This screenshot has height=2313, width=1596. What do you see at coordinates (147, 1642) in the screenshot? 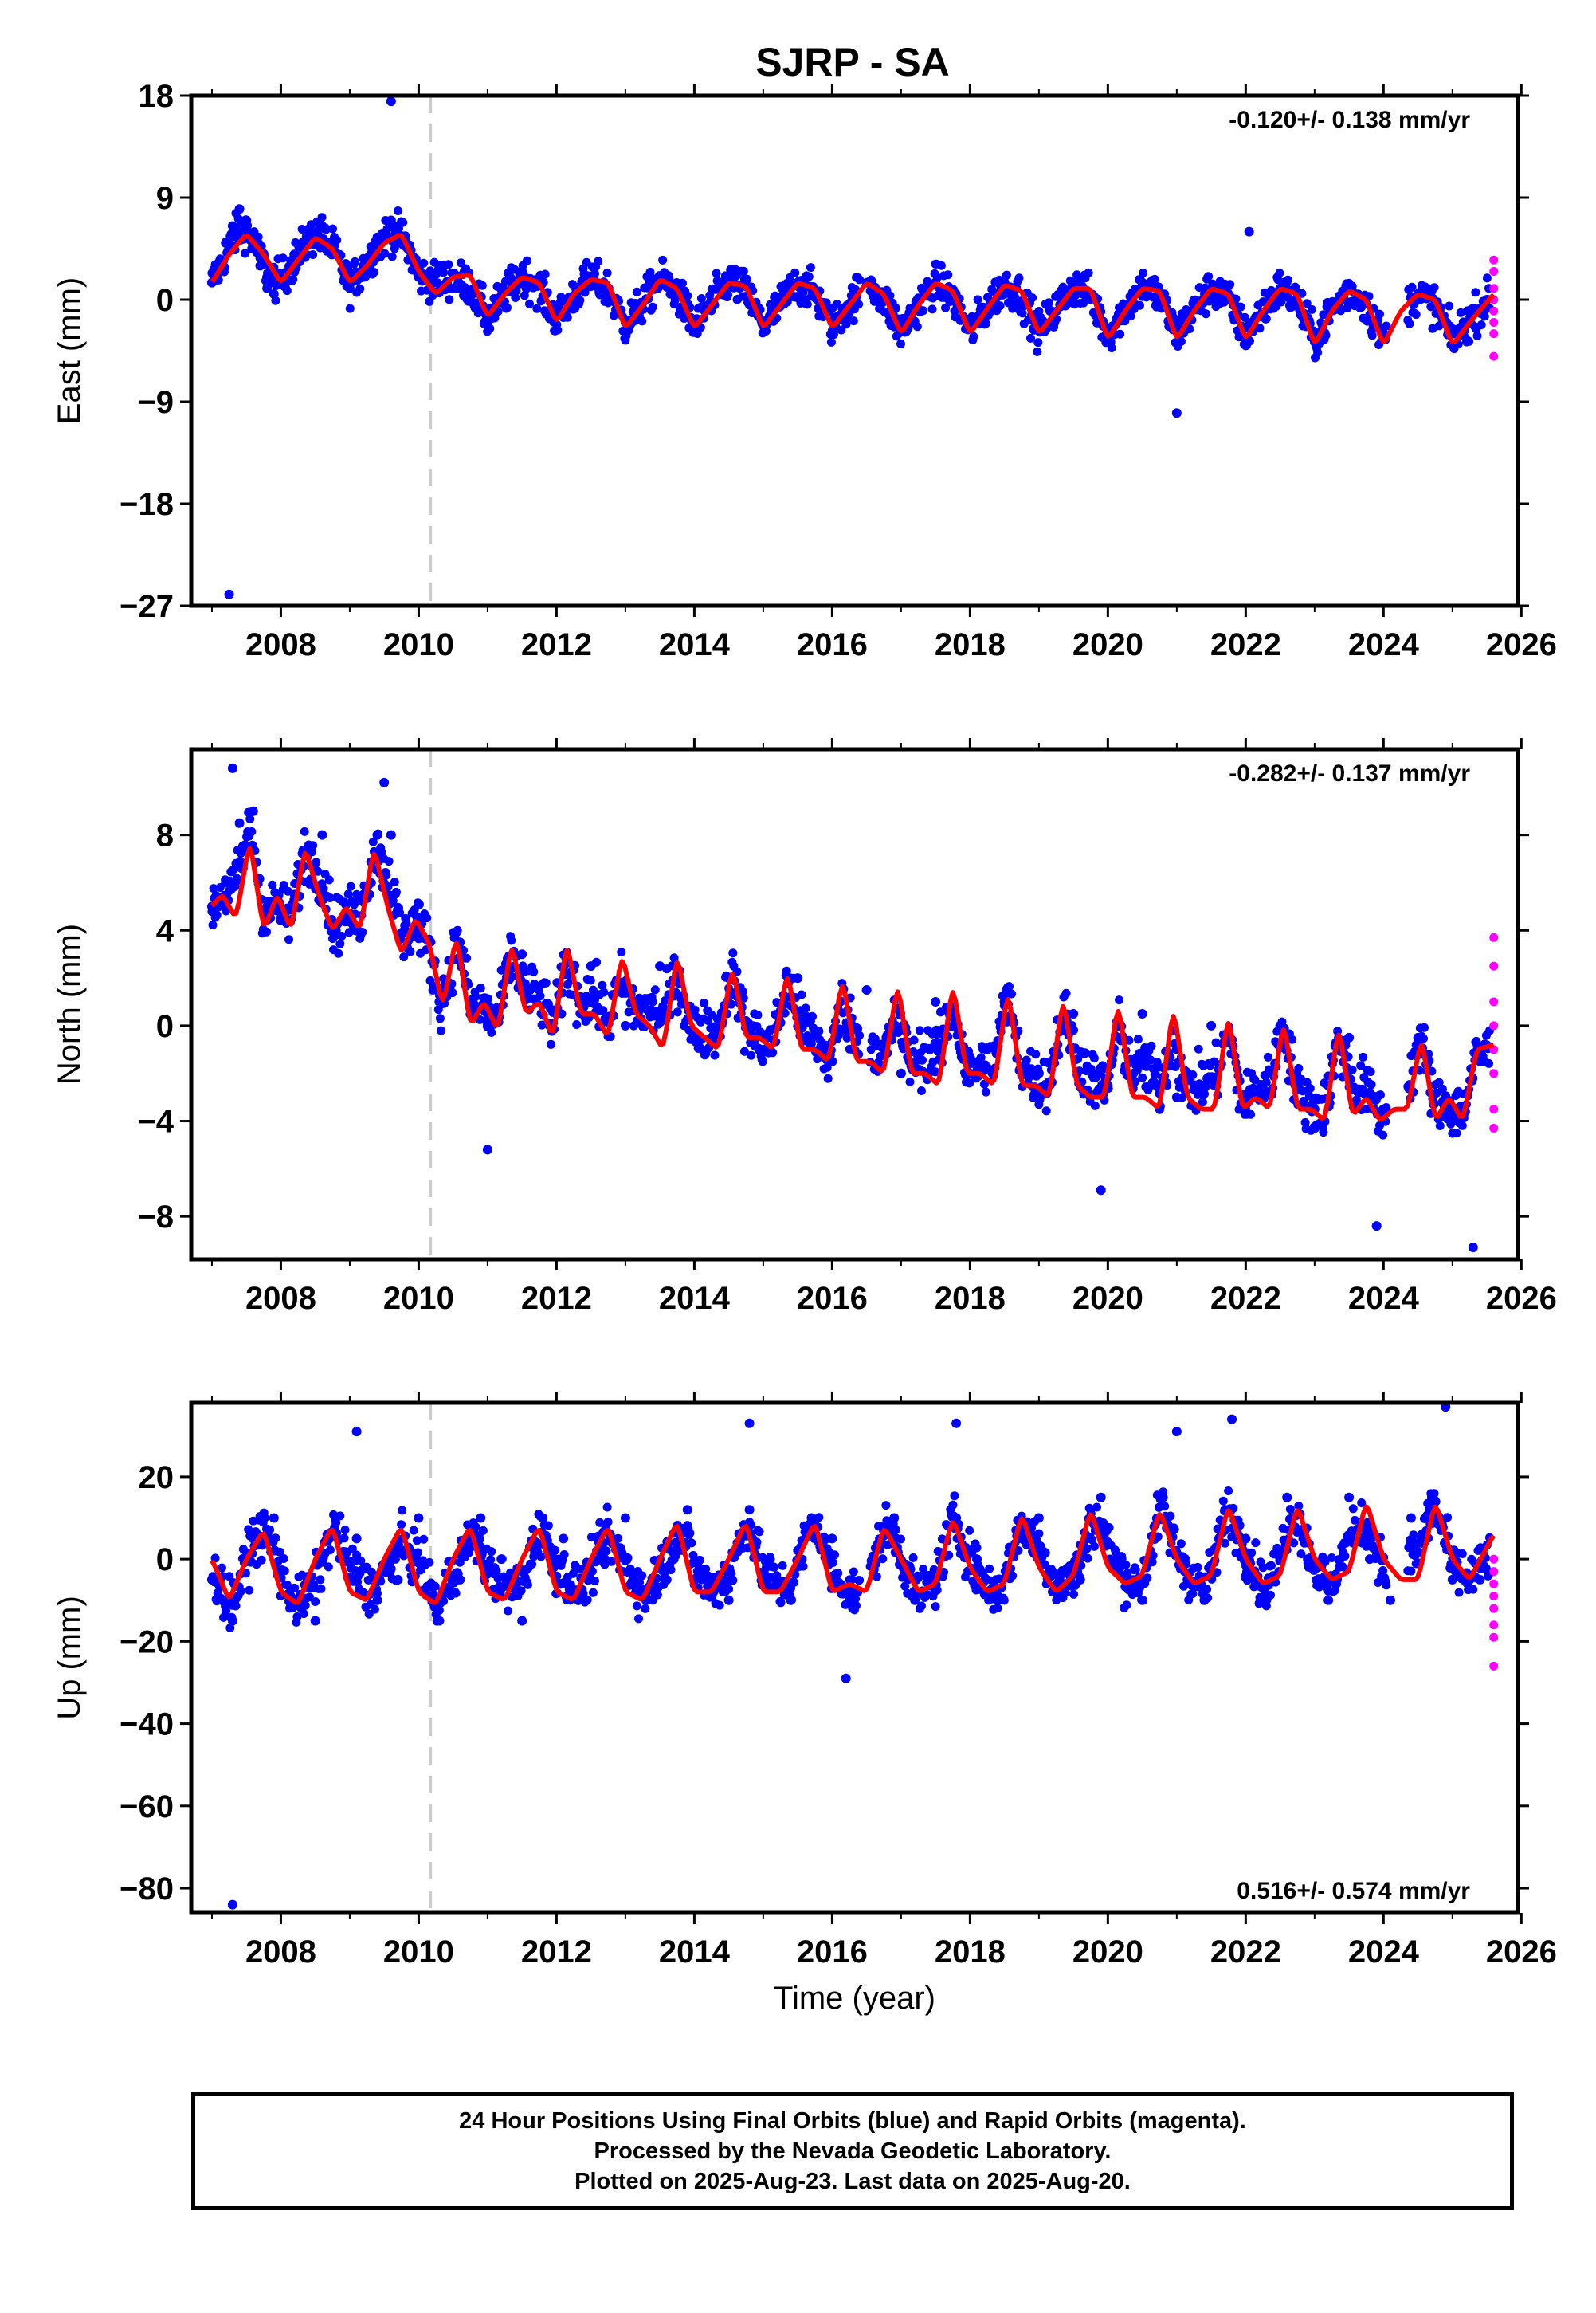
I see `y-tick-label: −20` at bounding box center [147, 1642].